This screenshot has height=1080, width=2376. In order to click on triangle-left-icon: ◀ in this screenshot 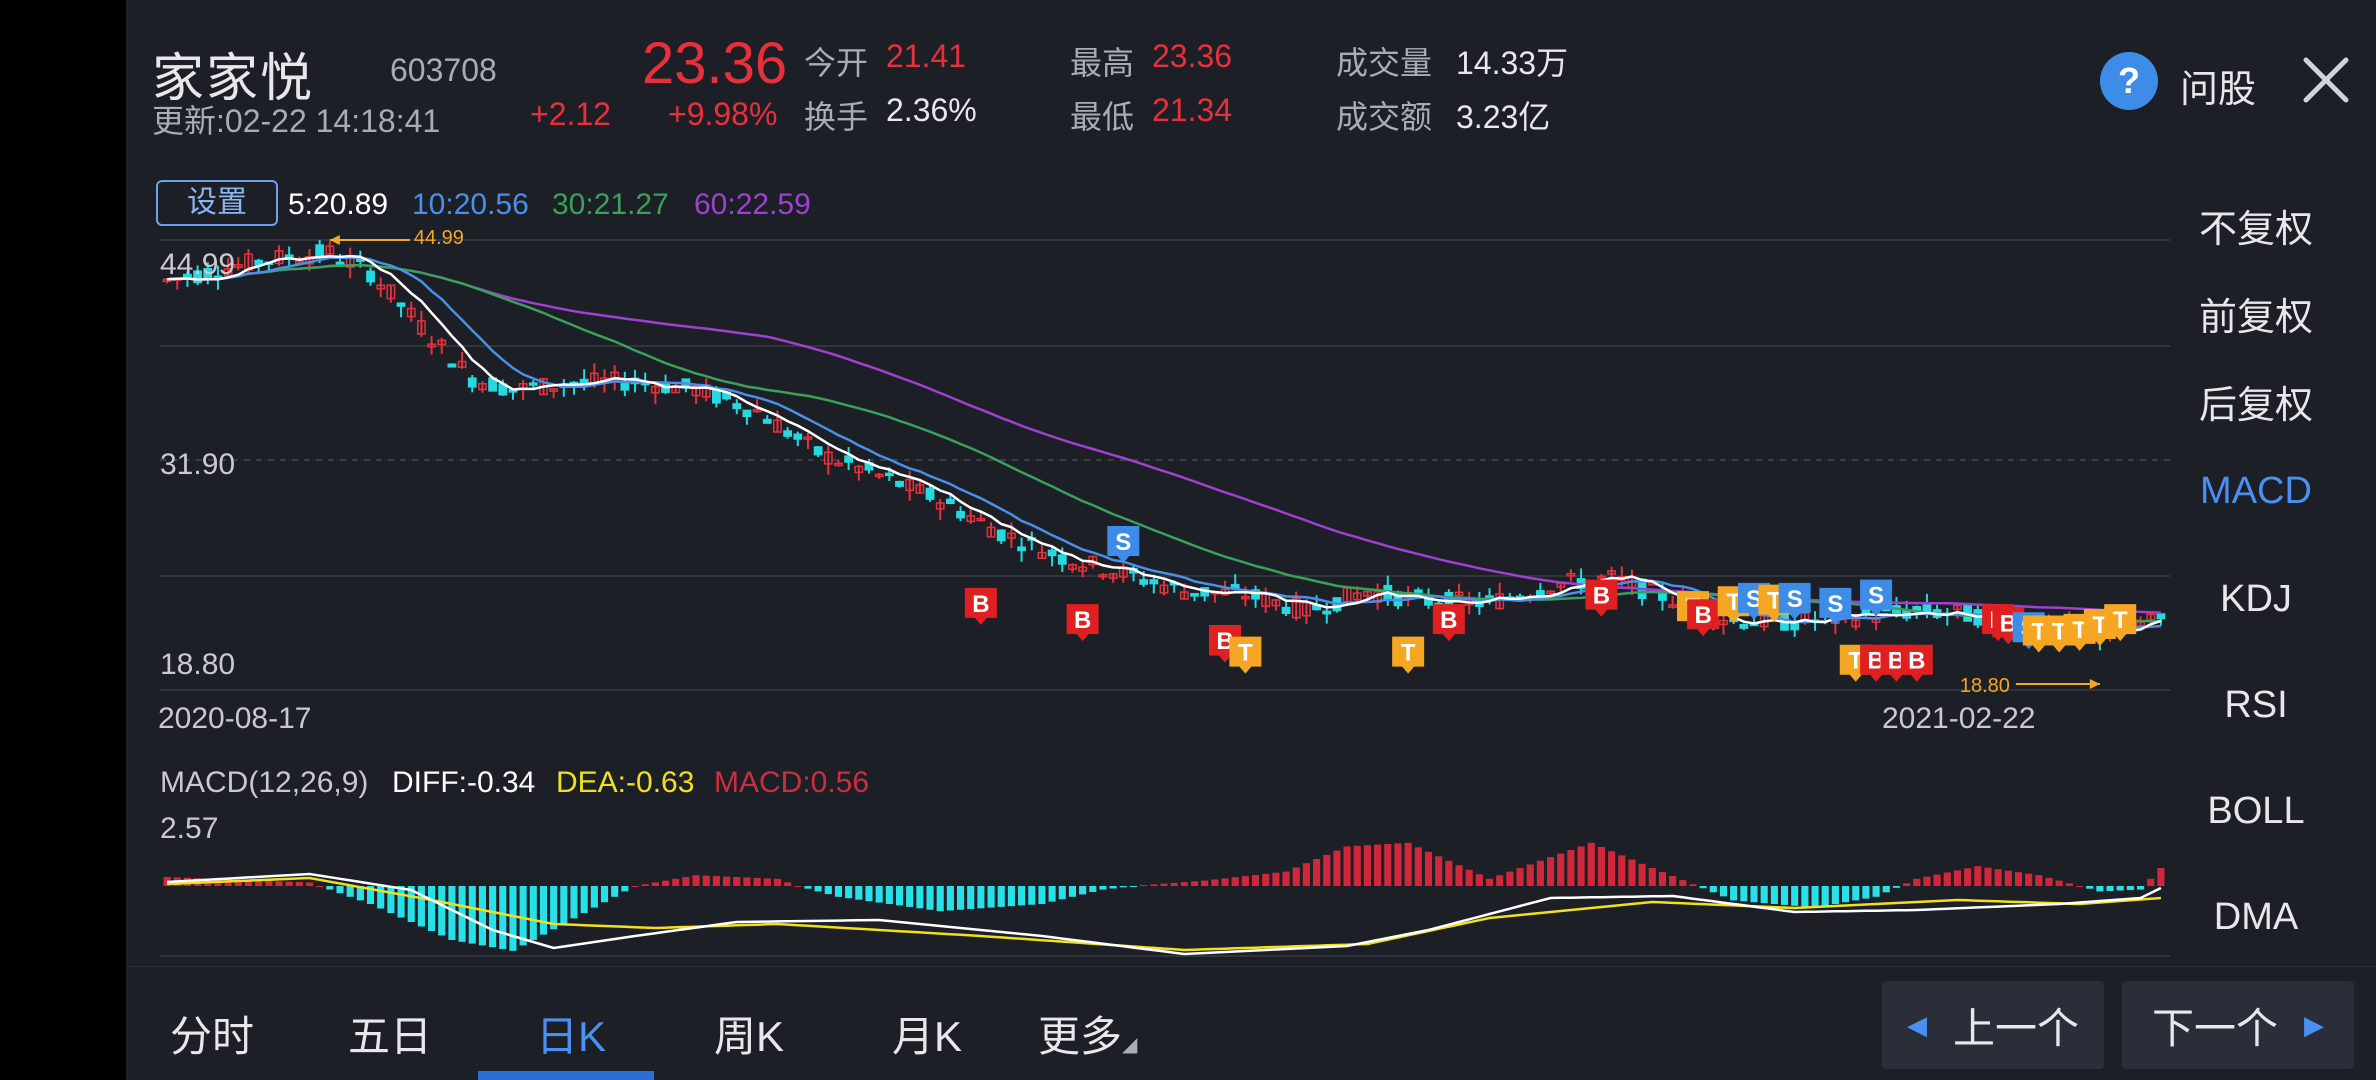, I will do `click(1917, 1025)`.